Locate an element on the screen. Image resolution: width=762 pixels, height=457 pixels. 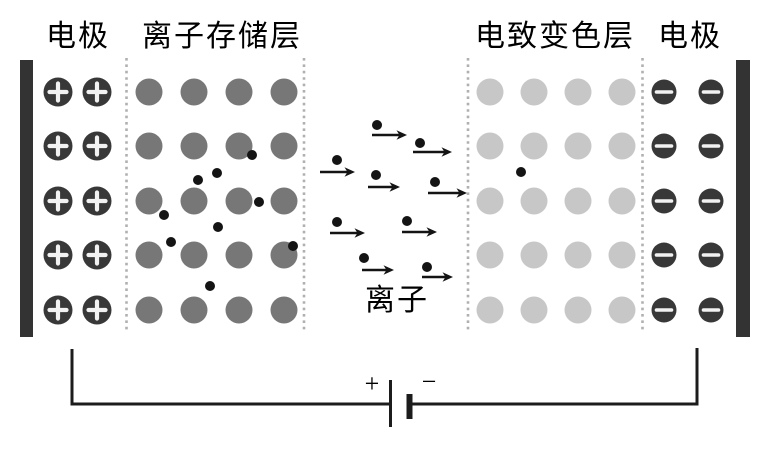
electrode-left-label: 电极 is located at coordinates (78, 36).